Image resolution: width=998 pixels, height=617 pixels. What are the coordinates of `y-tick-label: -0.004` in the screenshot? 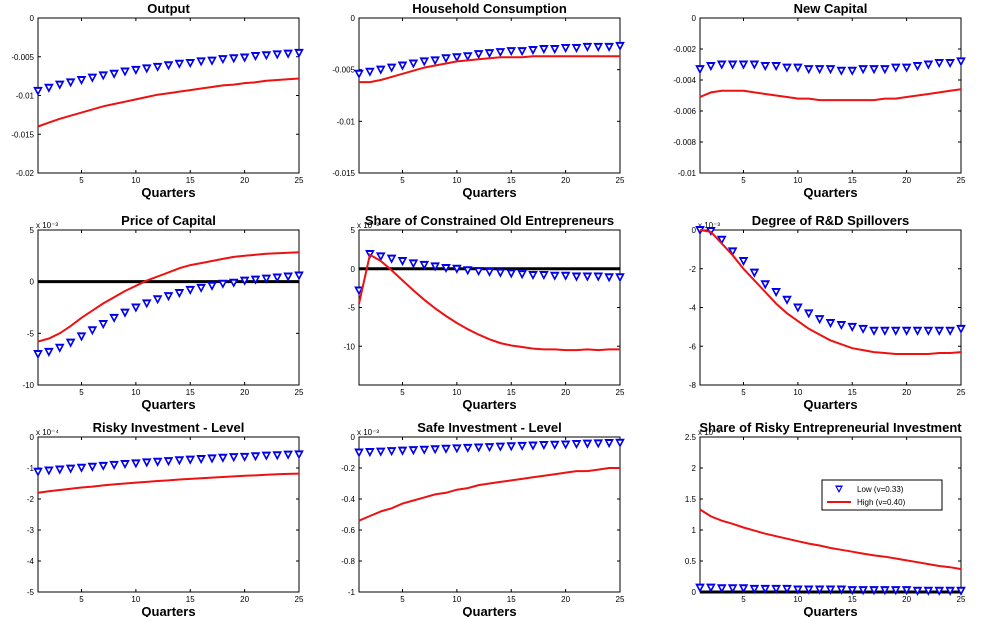 It's located at (684, 80).